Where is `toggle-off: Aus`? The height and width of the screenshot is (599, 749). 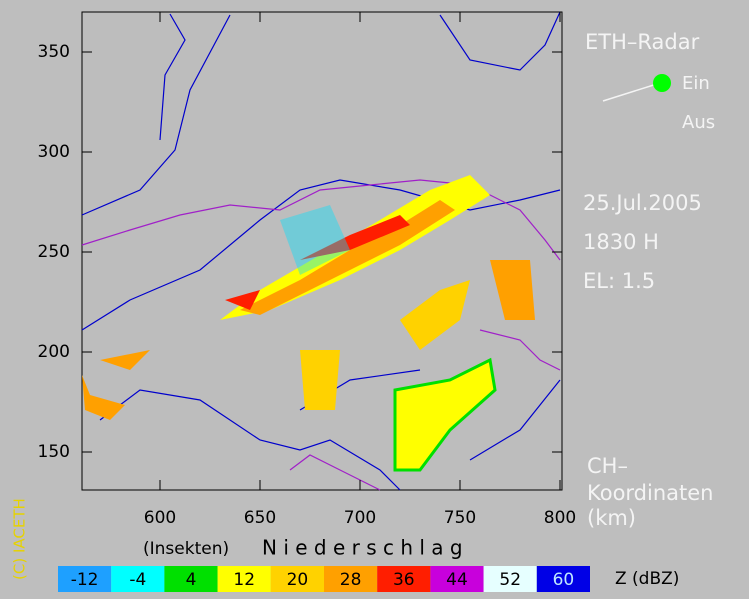 toggle-off: Aus is located at coordinates (698, 122).